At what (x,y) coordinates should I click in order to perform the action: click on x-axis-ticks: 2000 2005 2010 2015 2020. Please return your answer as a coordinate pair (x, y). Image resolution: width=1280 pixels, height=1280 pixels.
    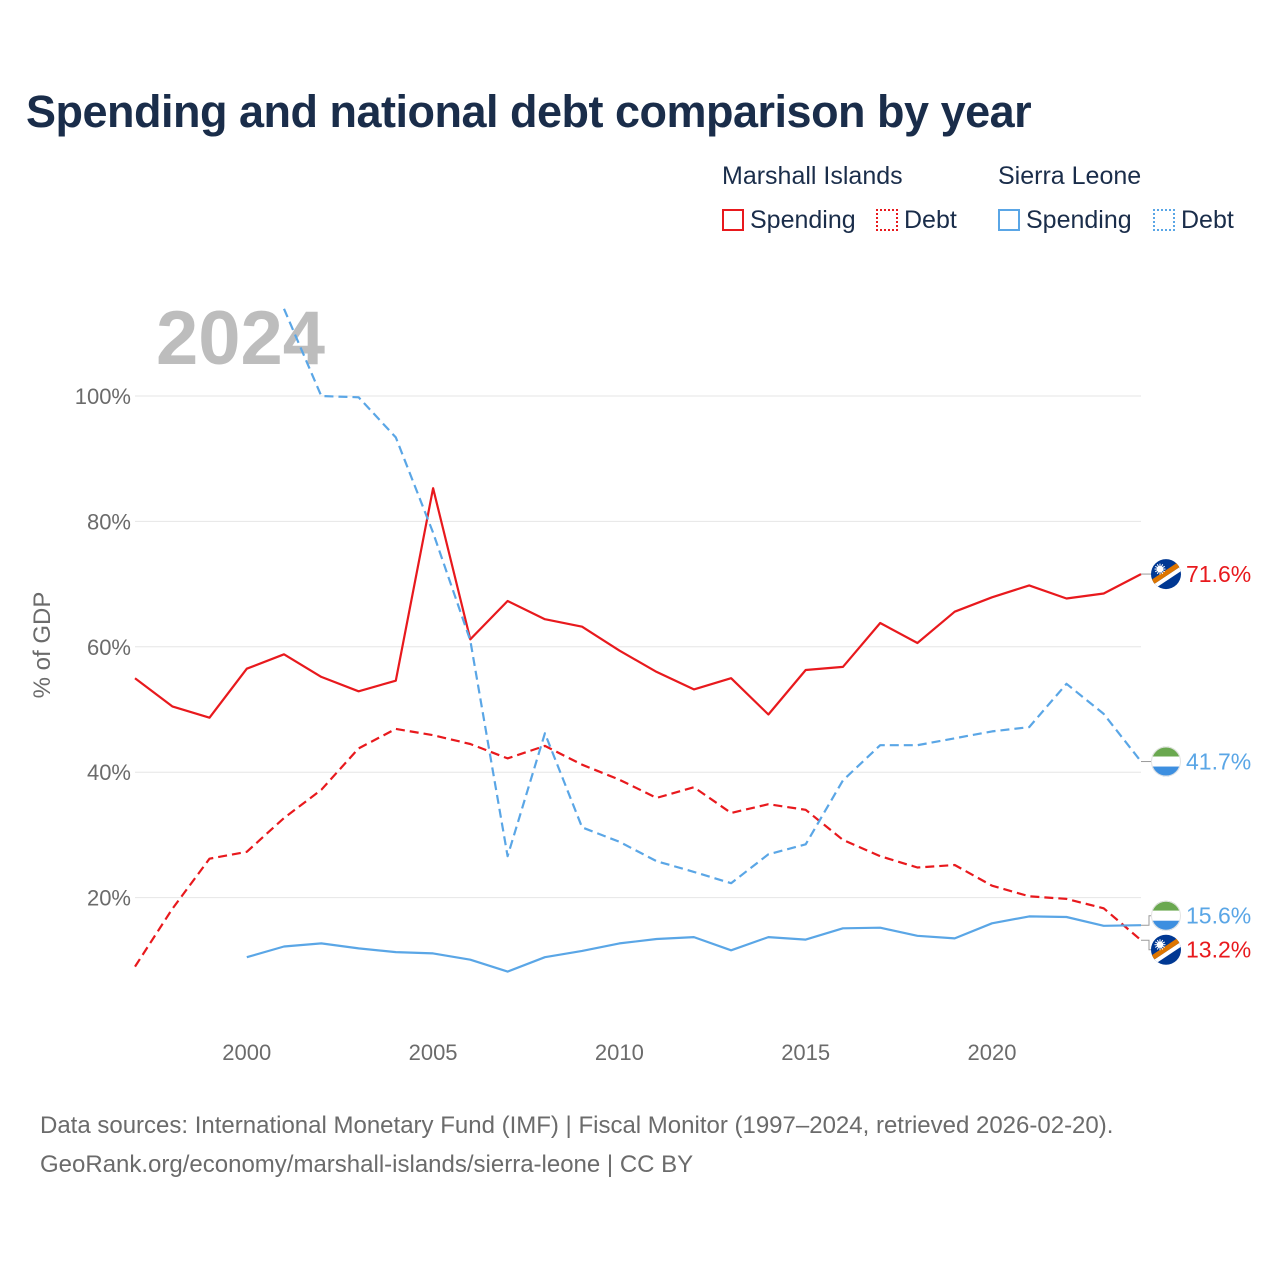
    Looking at the image, I should click on (619, 1052).